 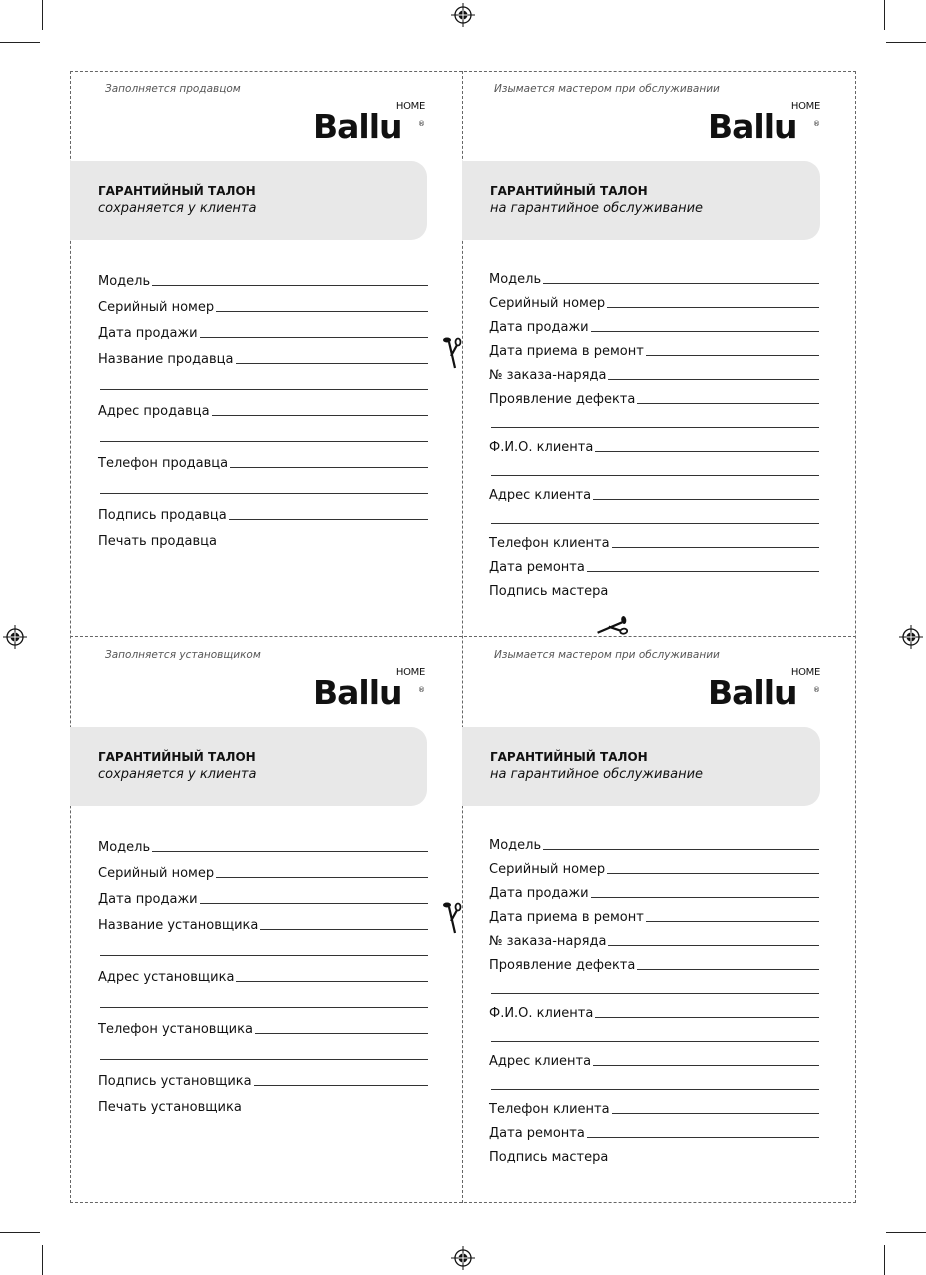 What do you see at coordinates (263, 354) in the screenshot?
I see `form-field: Название продавца` at bounding box center [263, 354].